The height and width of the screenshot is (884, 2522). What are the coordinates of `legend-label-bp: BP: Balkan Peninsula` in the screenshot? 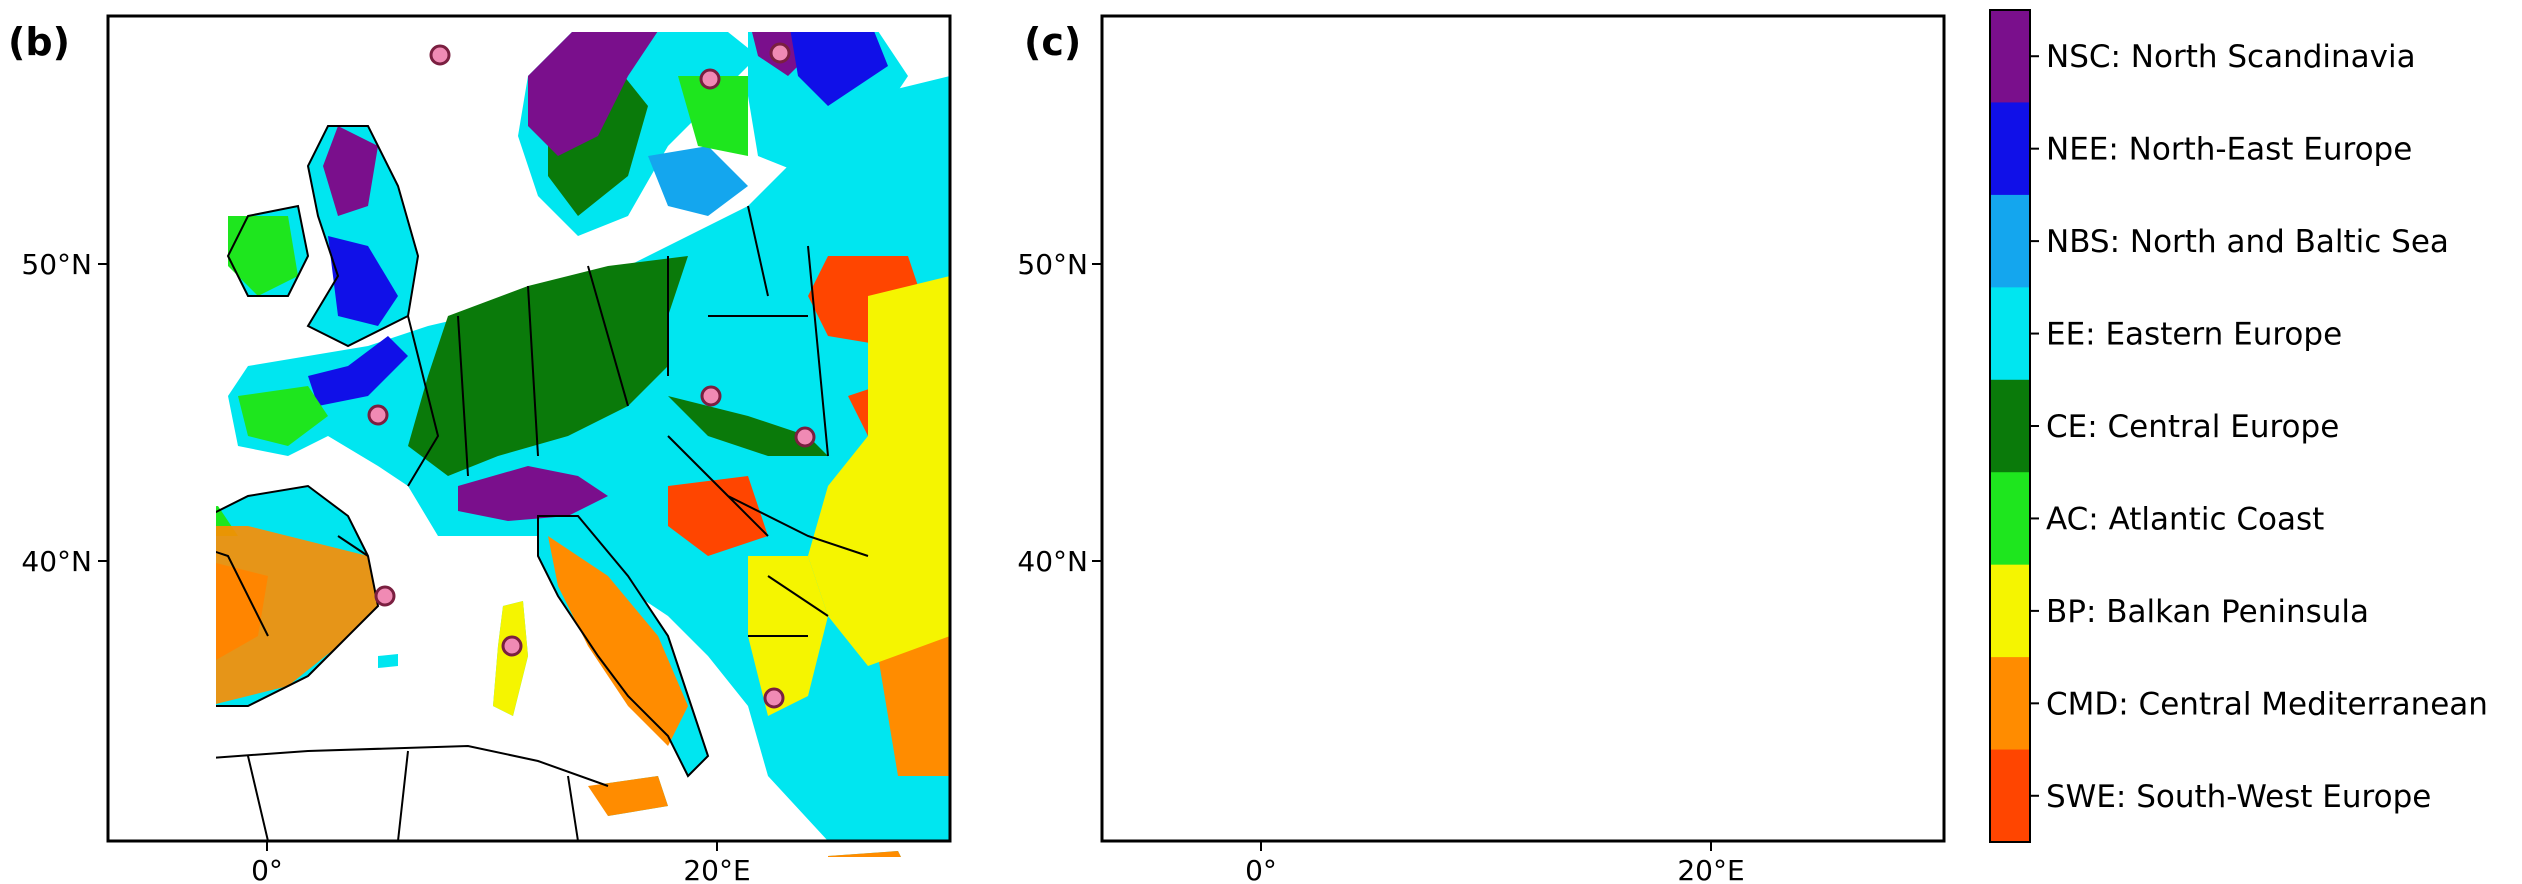 It's located at (2207, 612).